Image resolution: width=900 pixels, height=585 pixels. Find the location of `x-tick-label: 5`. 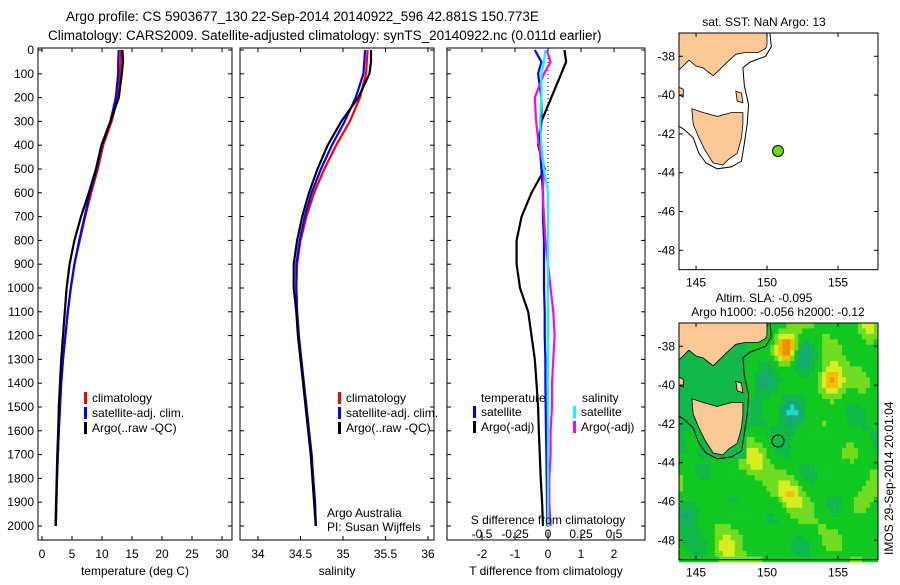

x-tick-label: 5 is located at coordinates (72, 554).